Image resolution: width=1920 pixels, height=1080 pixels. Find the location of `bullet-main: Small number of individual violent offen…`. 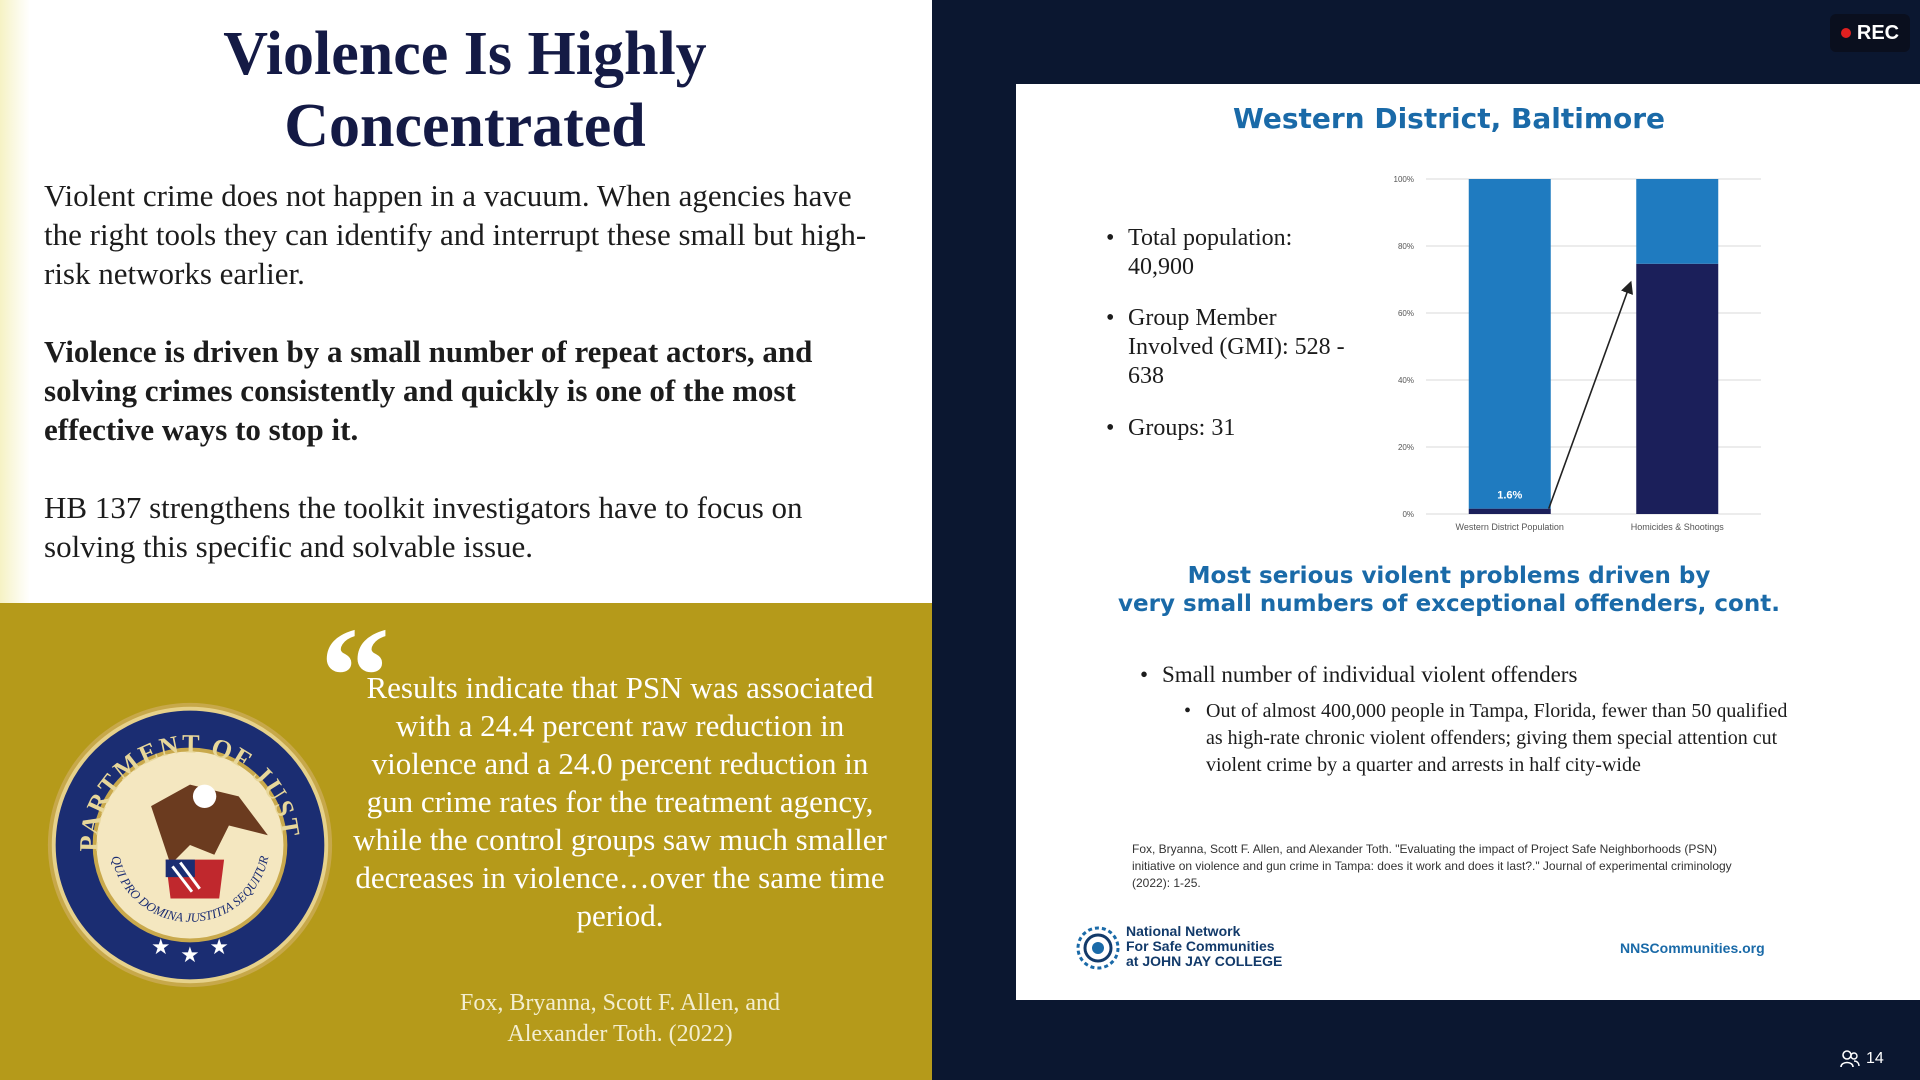

bullet-main: Small number of individual violent offen… is located at coordinates (1358, 675).